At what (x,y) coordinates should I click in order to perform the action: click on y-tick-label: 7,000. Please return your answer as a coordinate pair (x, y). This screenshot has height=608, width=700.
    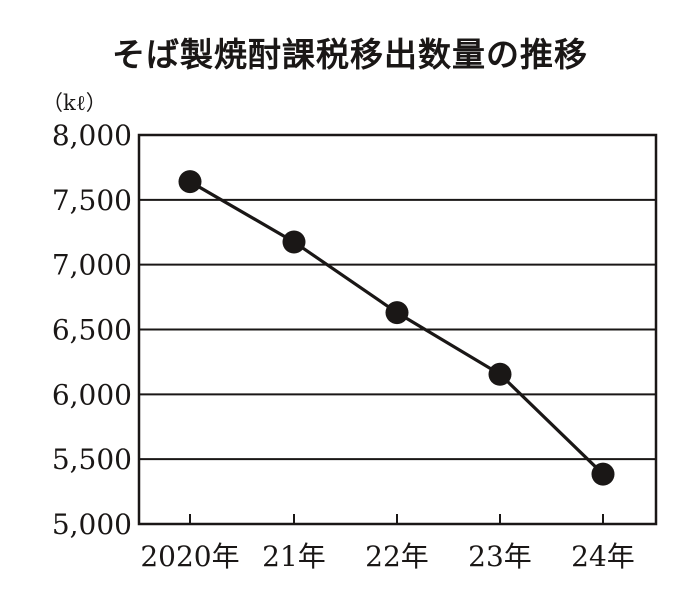
    Looking at the image, I should click on (92, 265).